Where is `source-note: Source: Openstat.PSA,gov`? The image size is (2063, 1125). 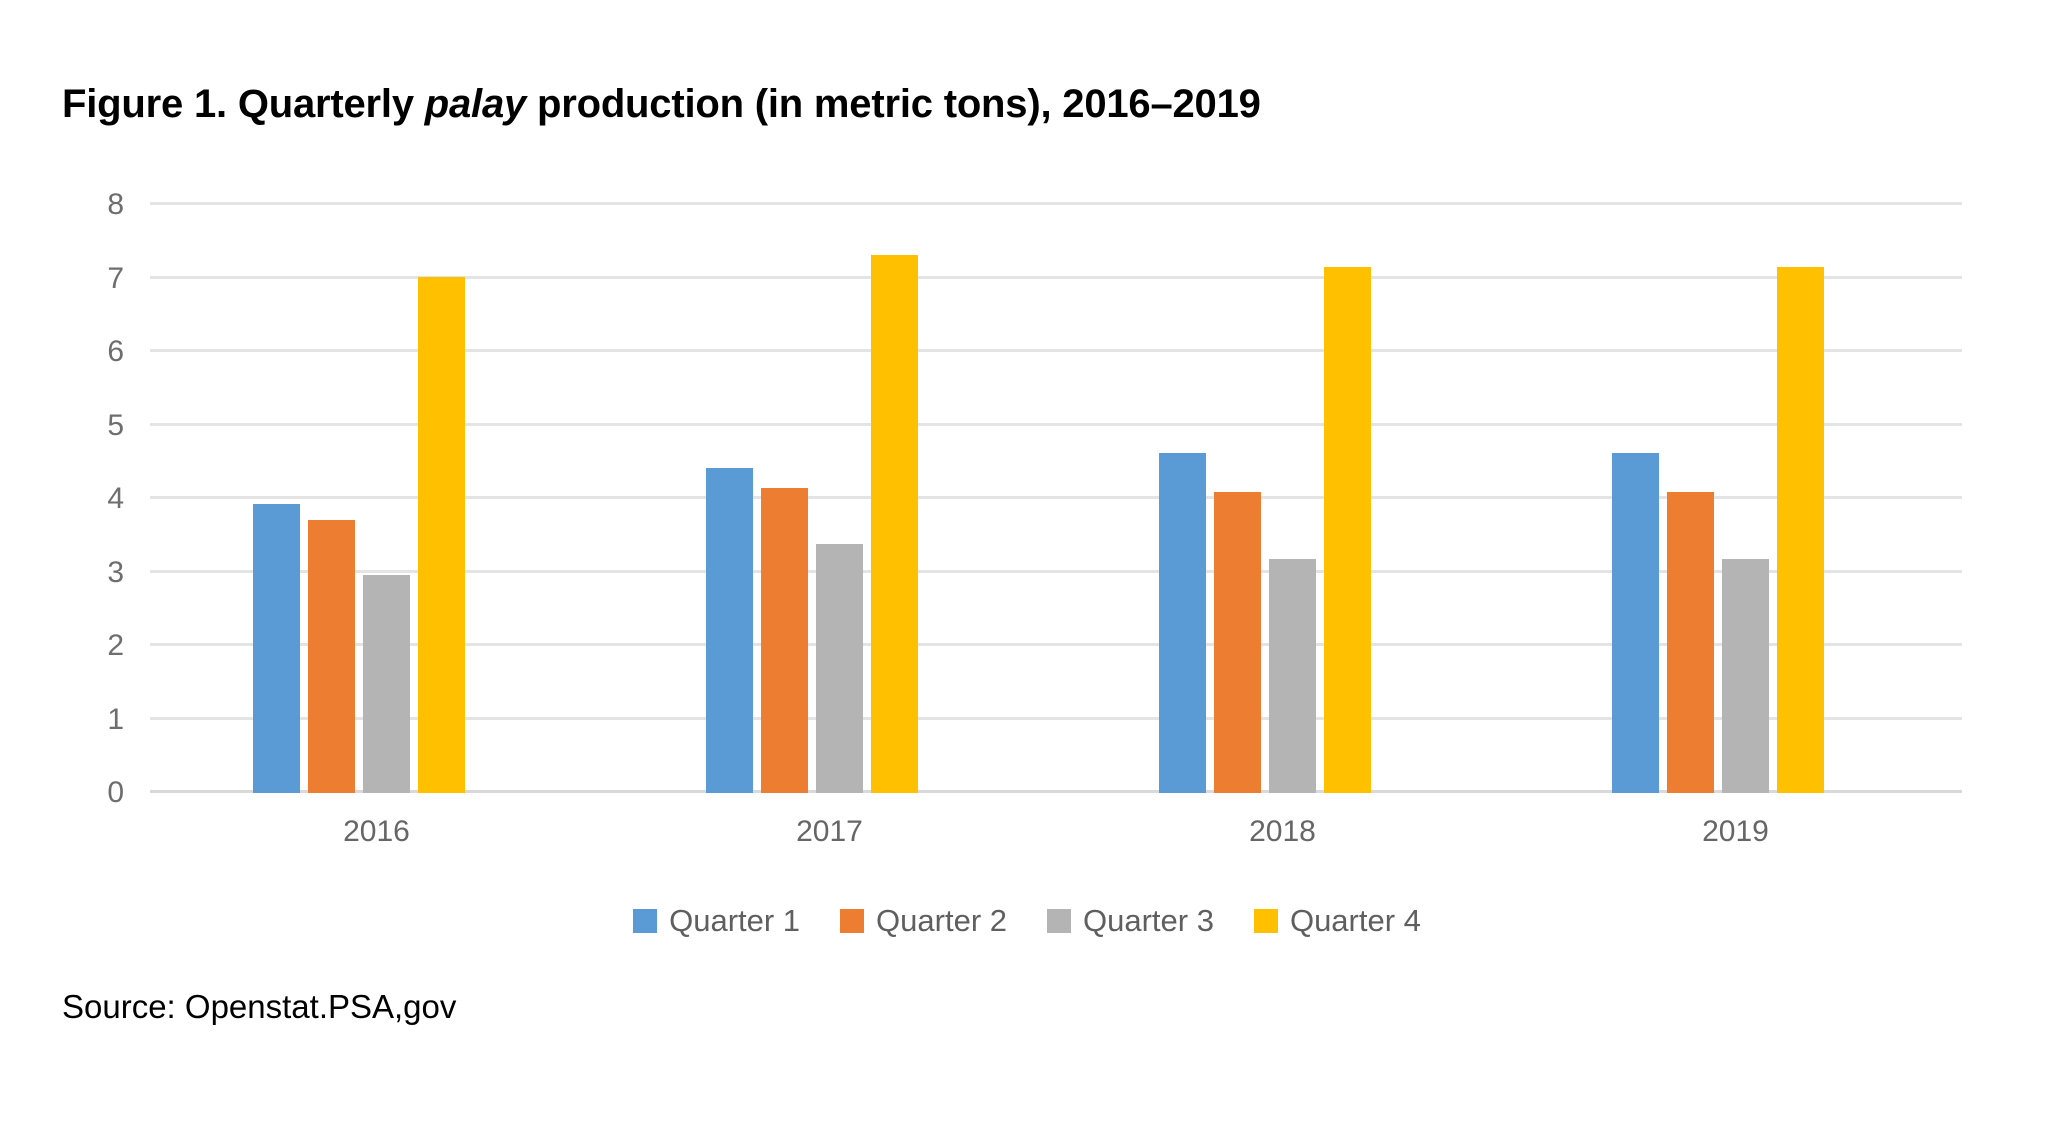 source-note: Source: Openstat.PSA,gov is located at coordinates (259, 1006).